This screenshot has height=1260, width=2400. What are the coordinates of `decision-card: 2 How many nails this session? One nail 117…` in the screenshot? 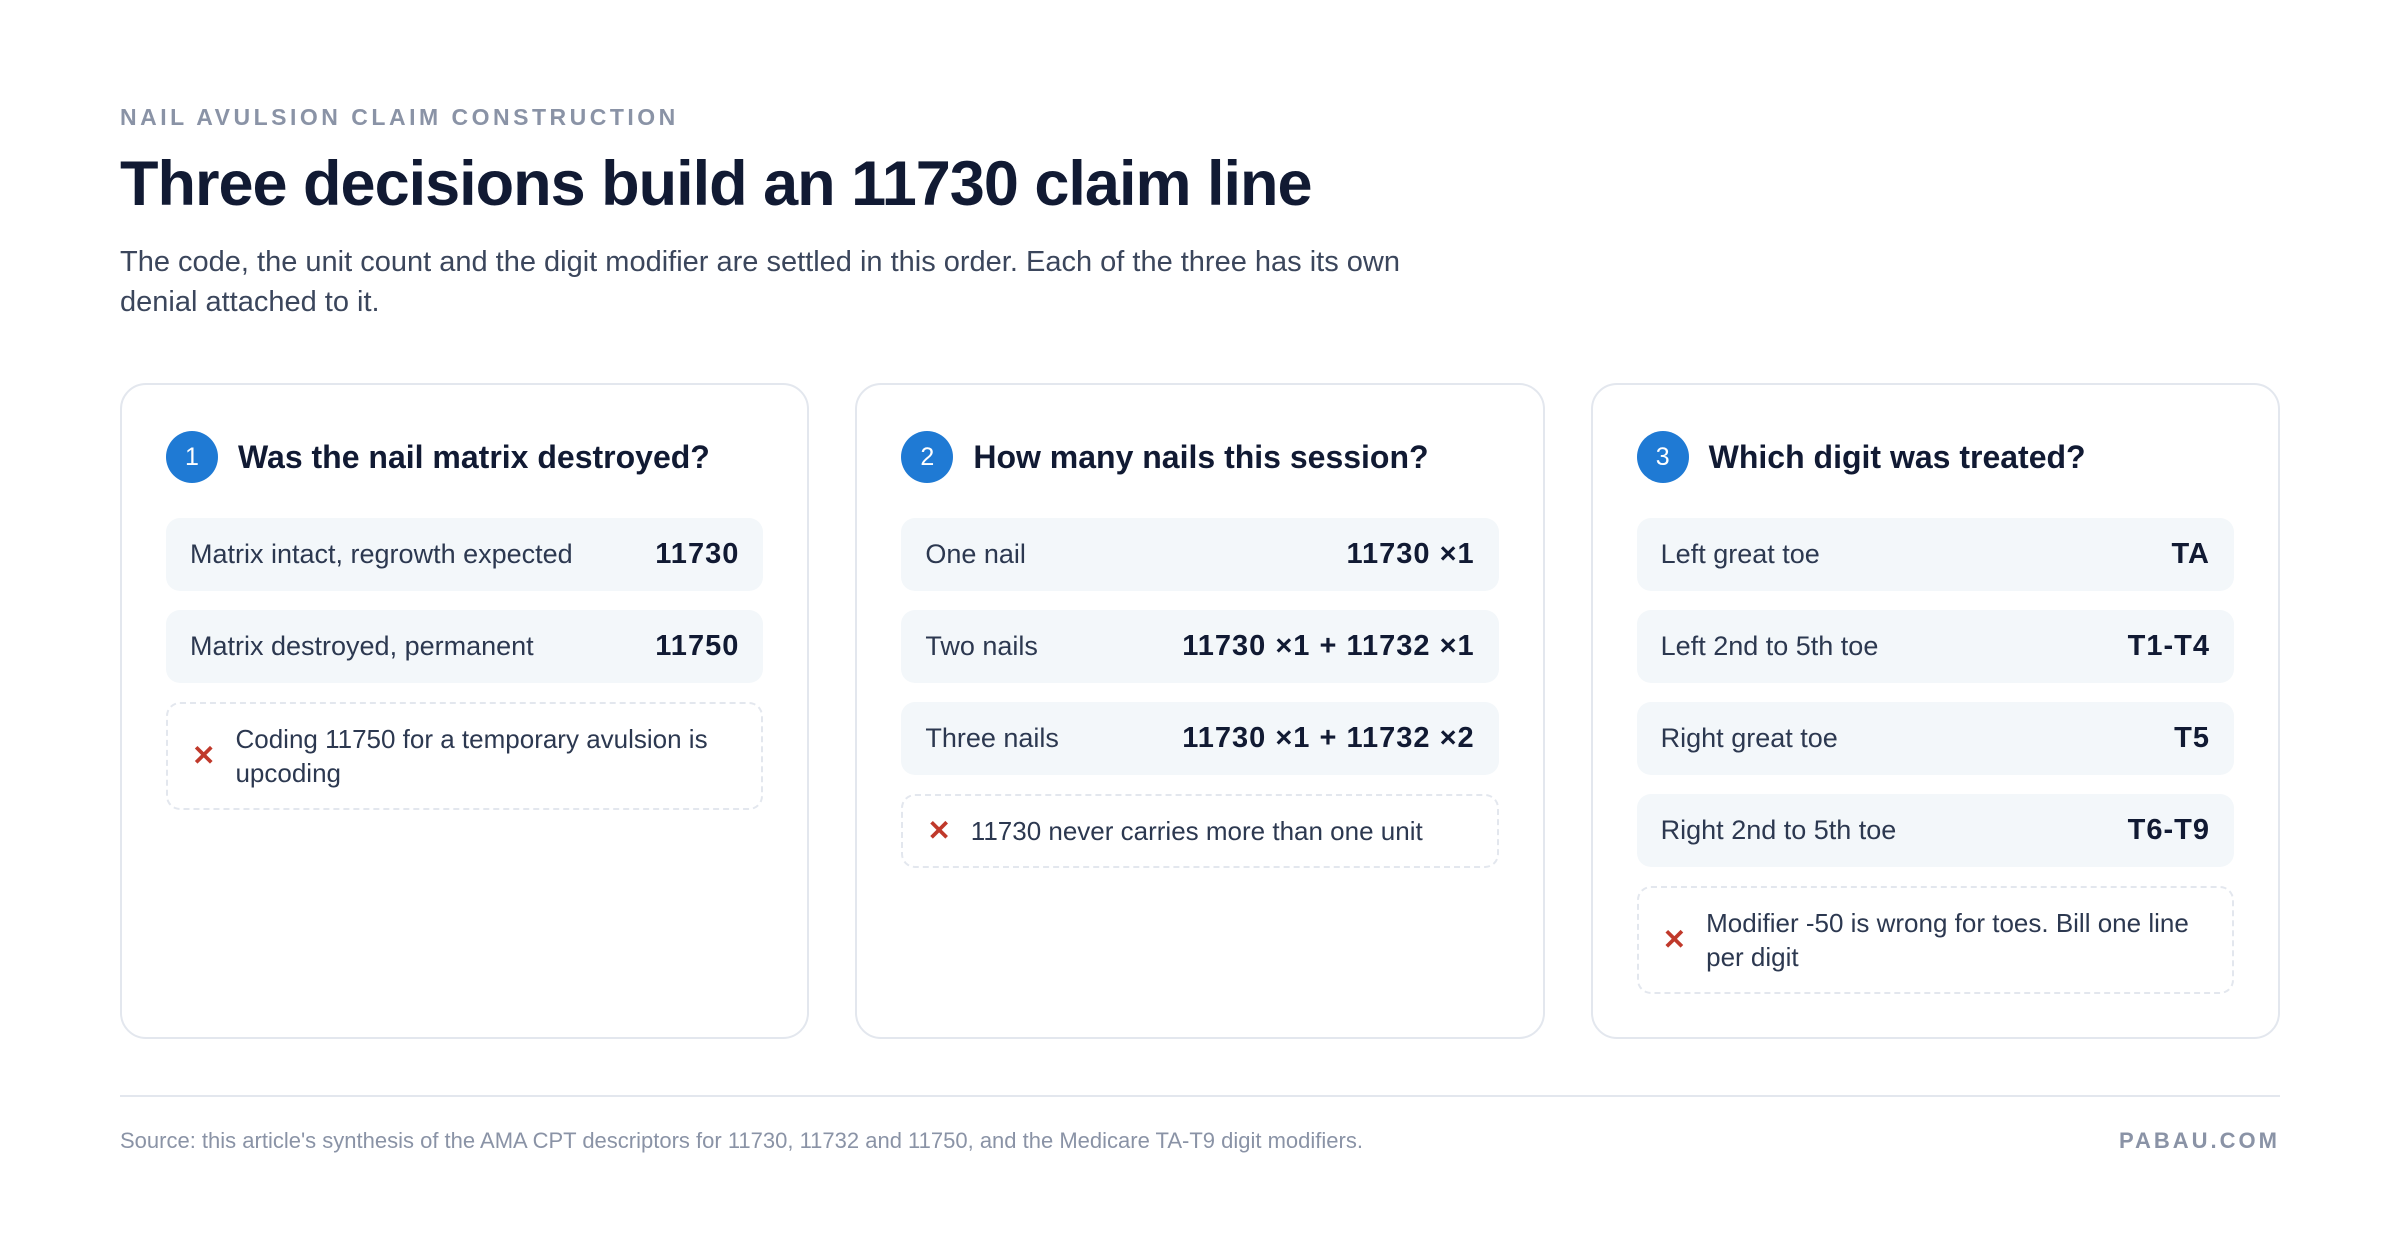 It's located at (1200, 711).